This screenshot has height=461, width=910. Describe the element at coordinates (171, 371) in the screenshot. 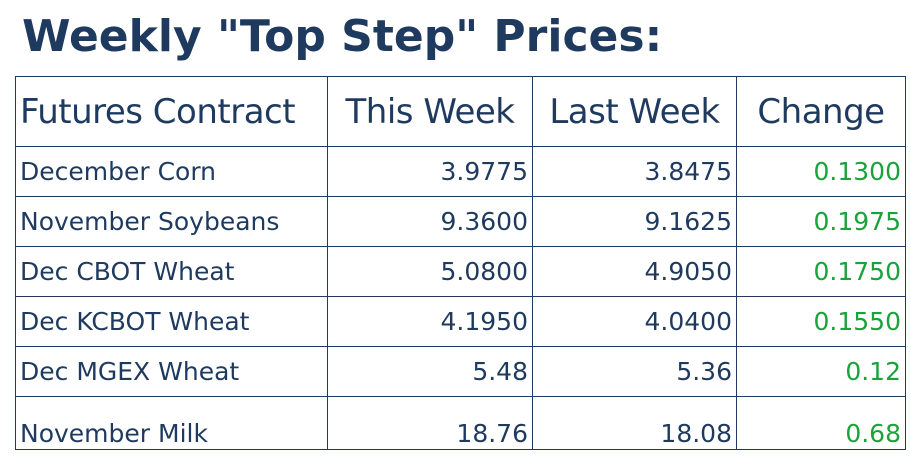

I see `contract-cell: Dec MGEX Wheat` at that location.